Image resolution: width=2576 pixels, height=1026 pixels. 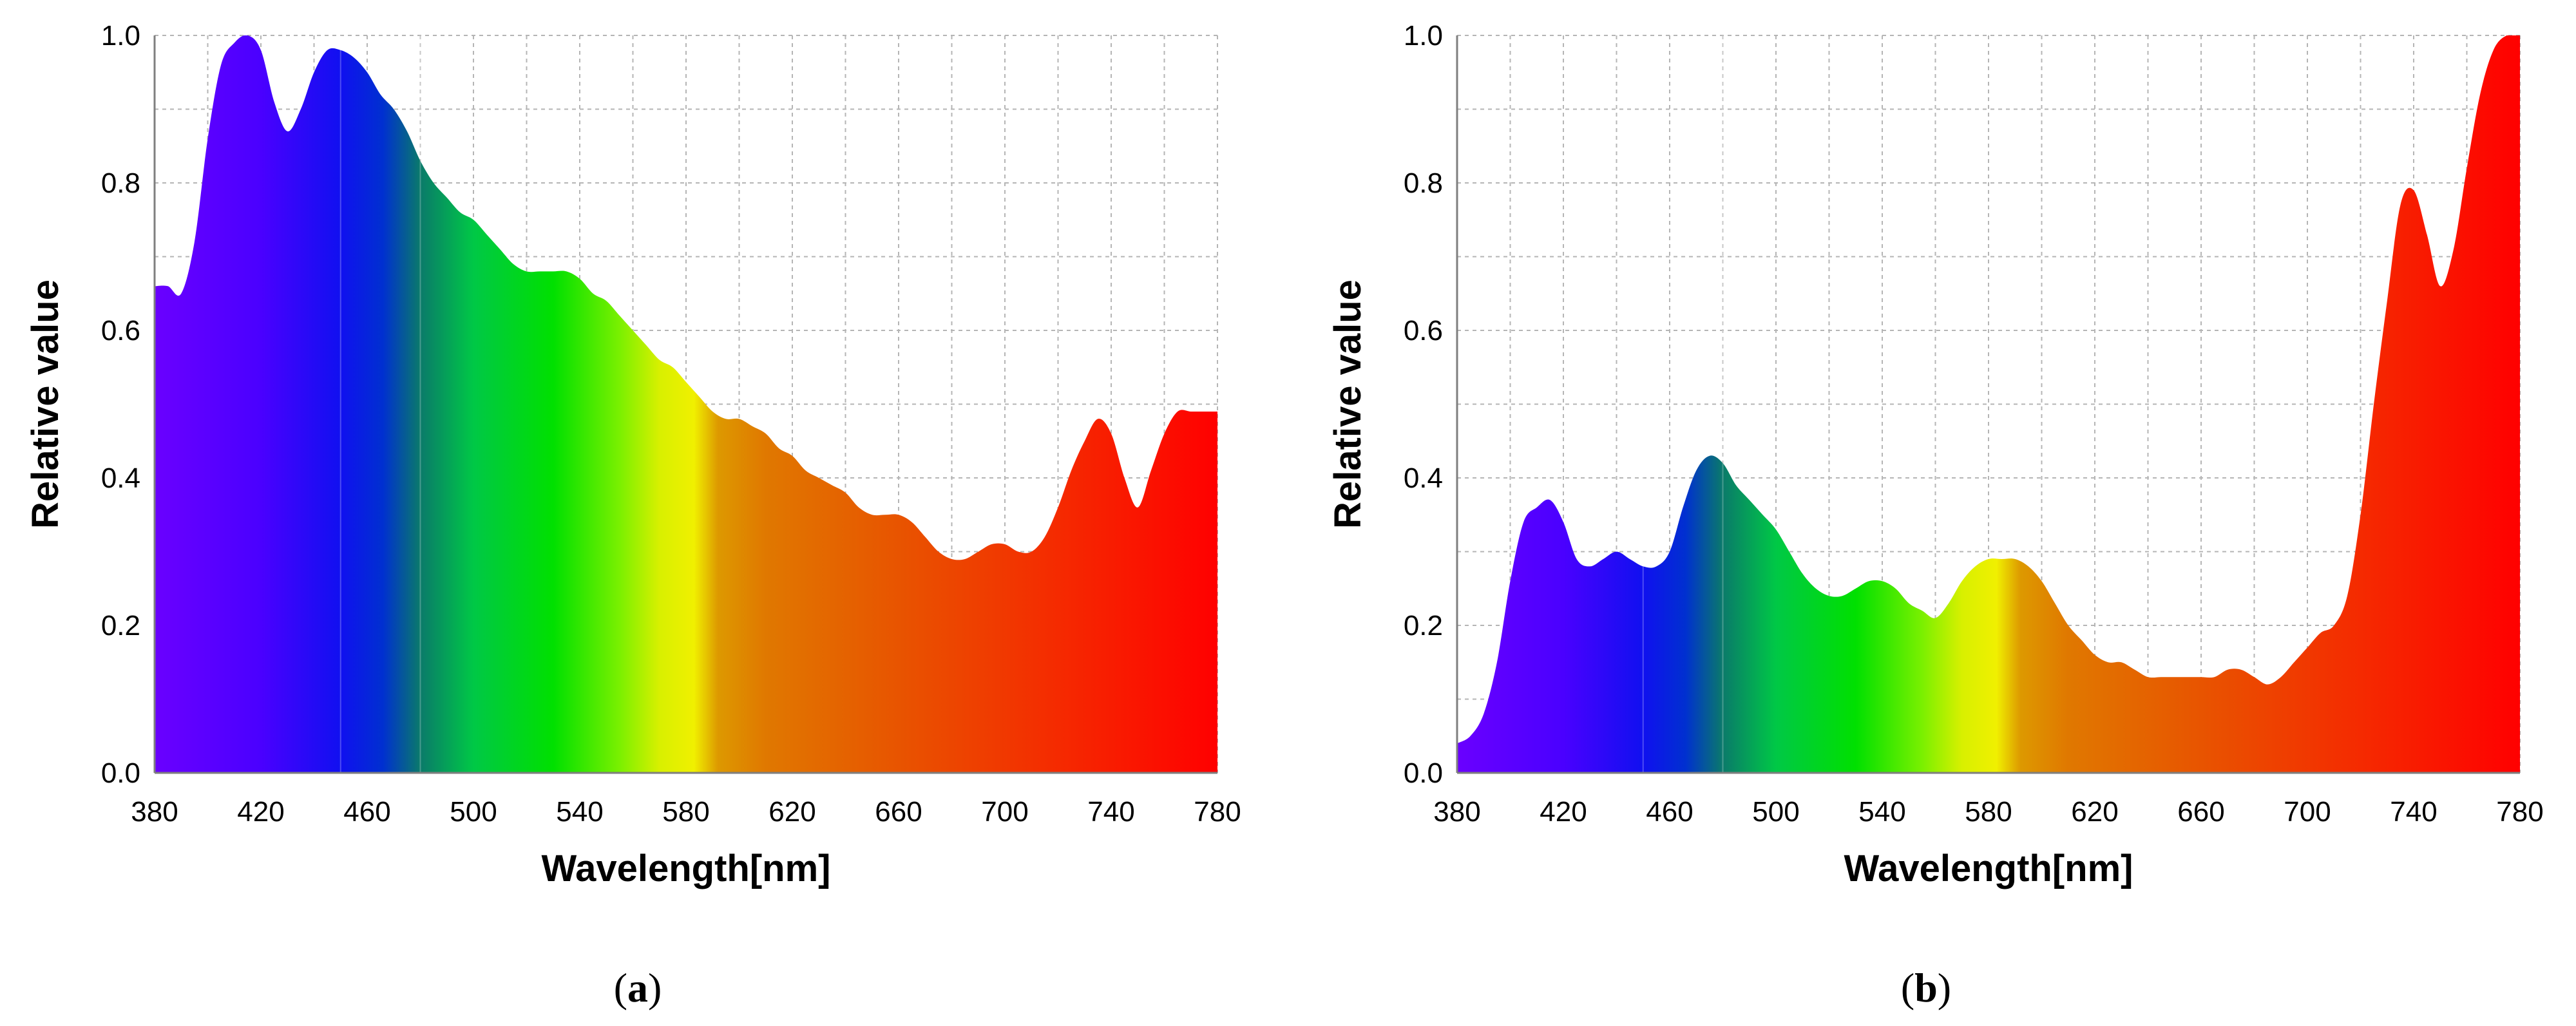 I want to click on panel-label-b: (b), so click(x=1926, y=988).